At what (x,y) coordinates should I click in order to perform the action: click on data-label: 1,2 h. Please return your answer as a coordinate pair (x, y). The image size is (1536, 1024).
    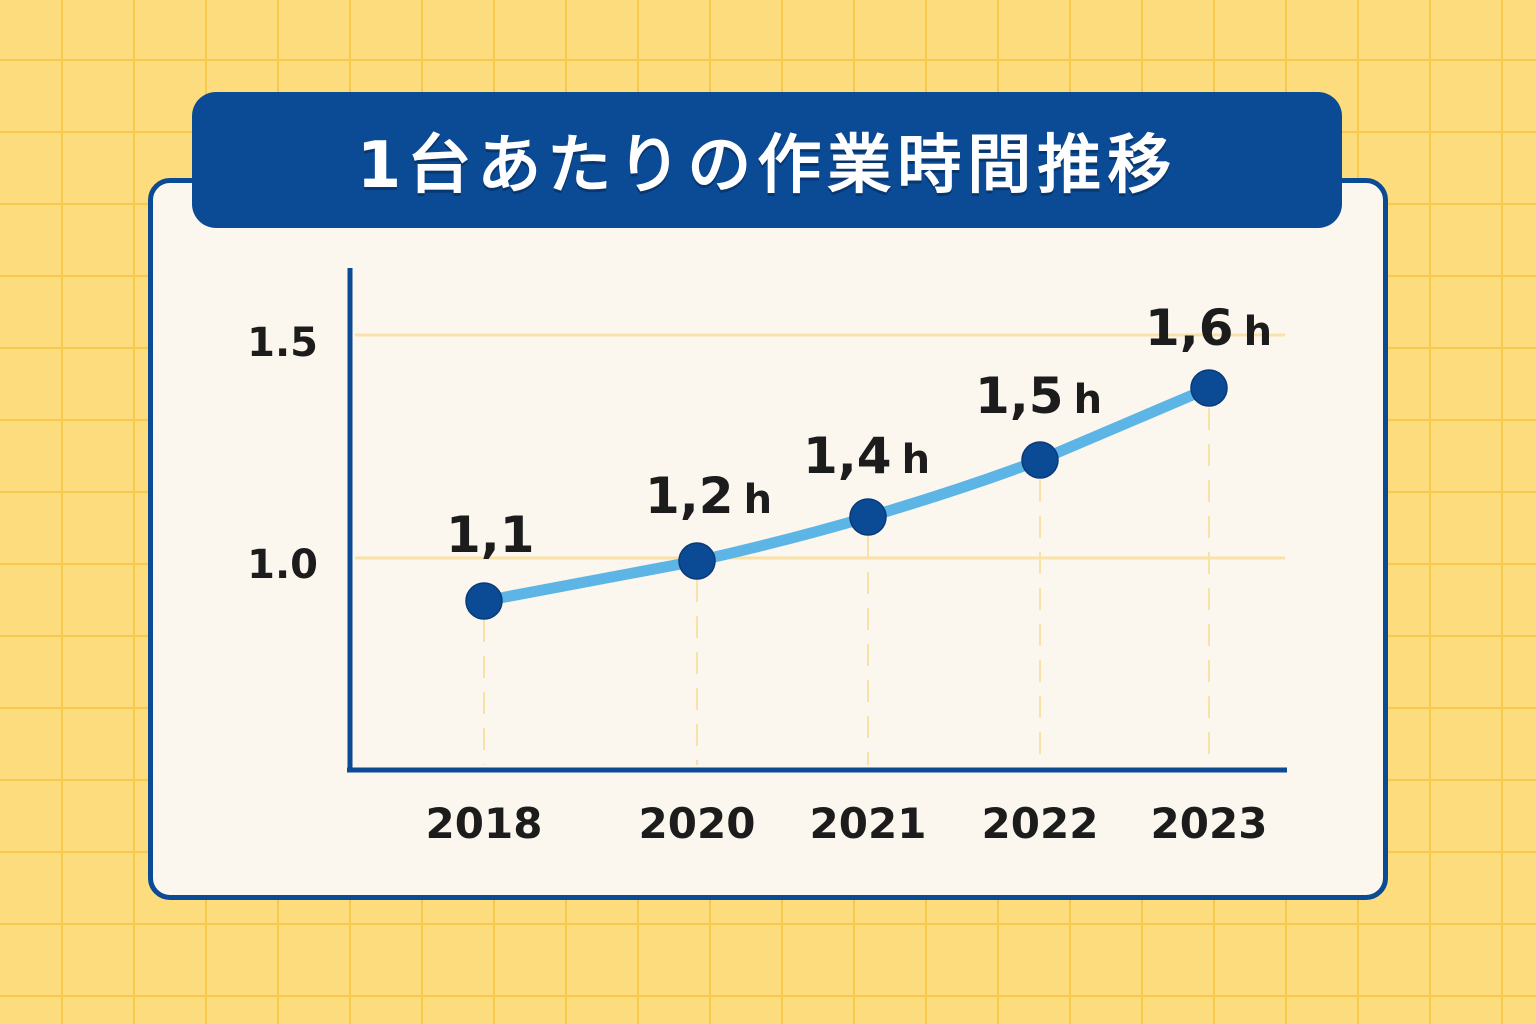
    Looking at the image, I should click on (708, 496).